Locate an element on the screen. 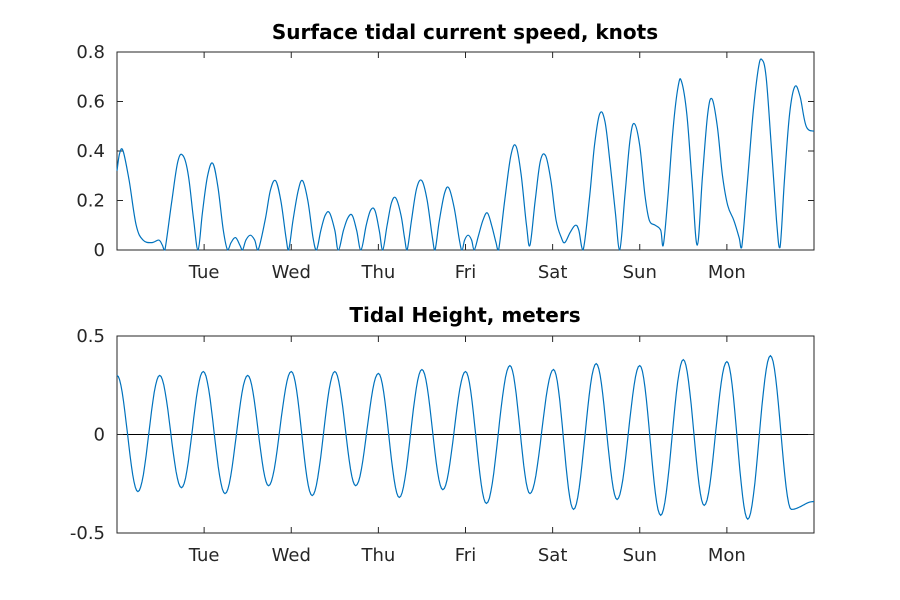 This screenshot has height=600, width=900. y-tick-label: 0.6 is located at coordinates (90, 102).